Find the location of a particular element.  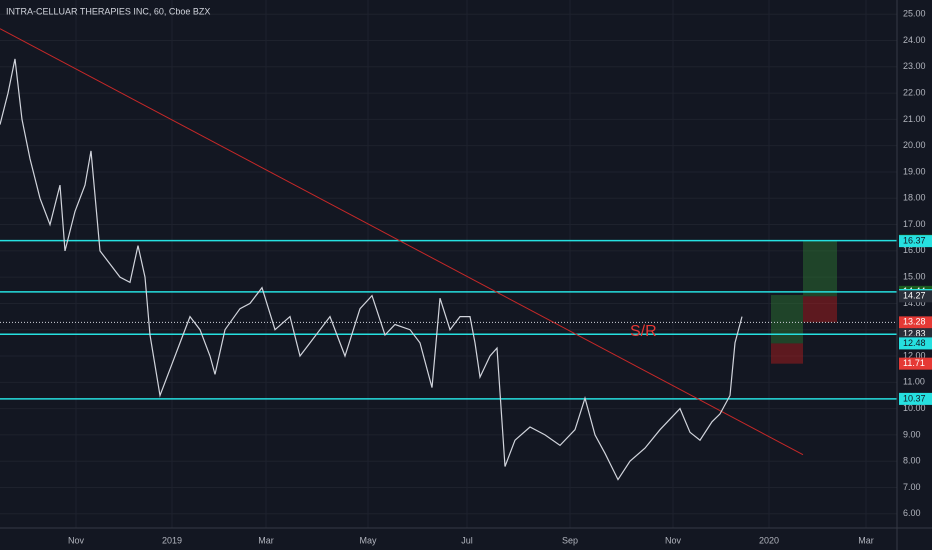

annotation: S/R is located at coordinates (643, 331).